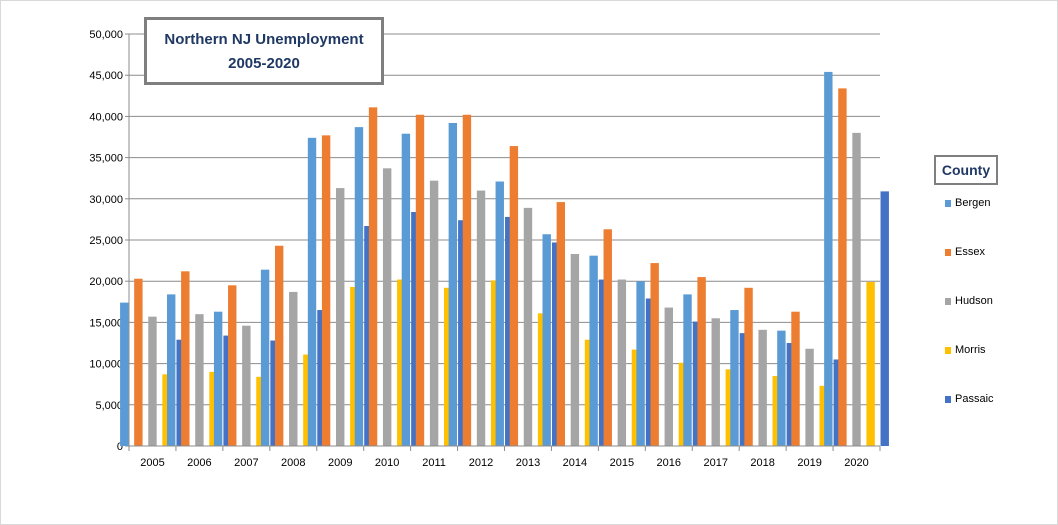  What do you see at coordinates (246, 385) in the screenshot?
I see `bar-hudson-2007` at bounding box center [246, 385].